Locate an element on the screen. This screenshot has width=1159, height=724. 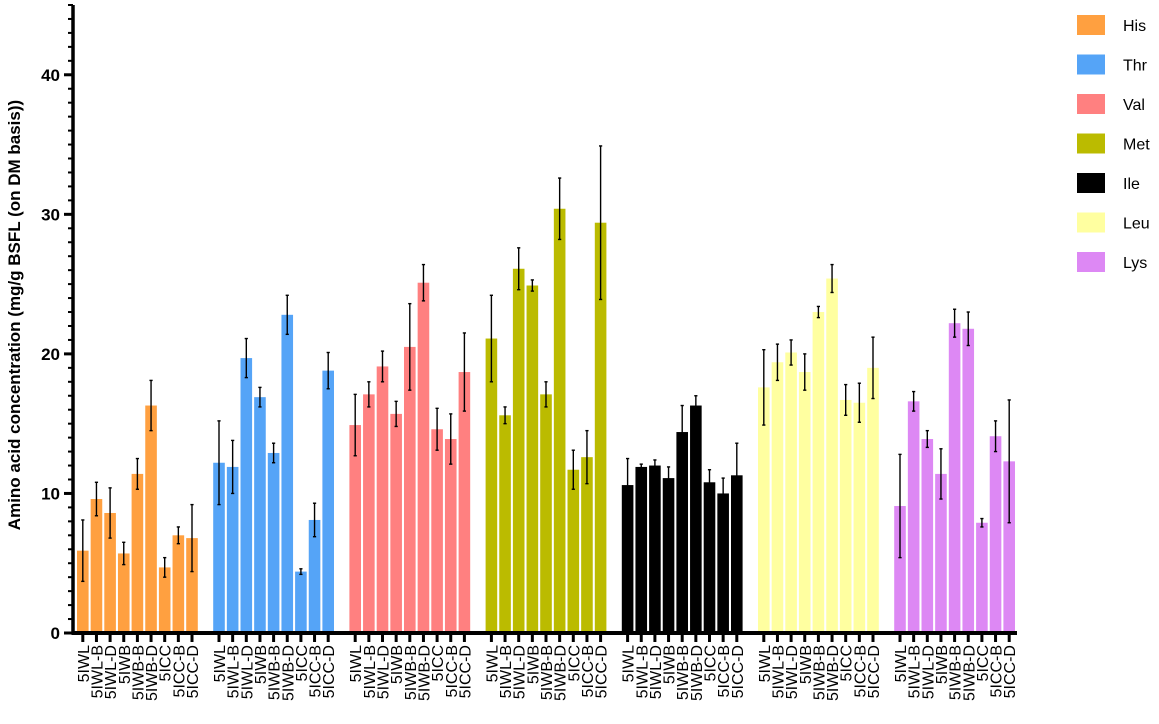
legend-label-his: His is located at coordinates (1134, 26).